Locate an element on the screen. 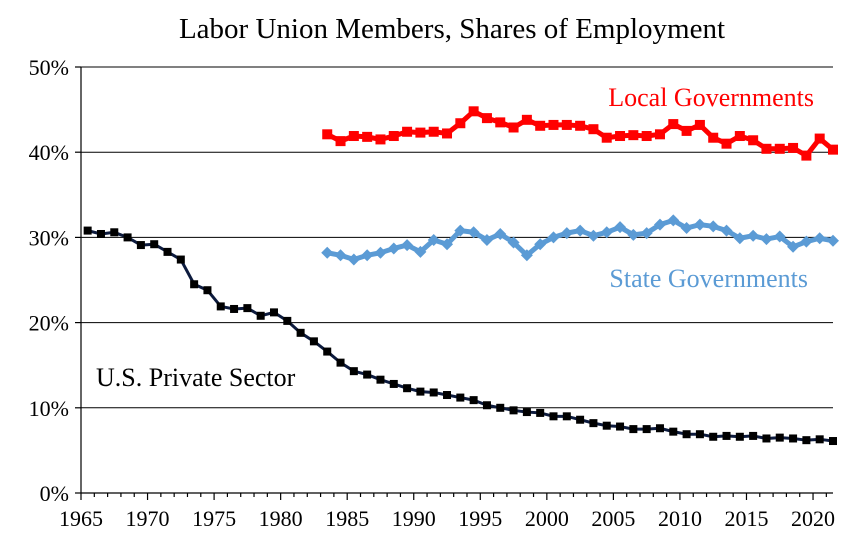 The image size is (855, 548). point-state-governments-1984 is located at coordinates (340, 255).